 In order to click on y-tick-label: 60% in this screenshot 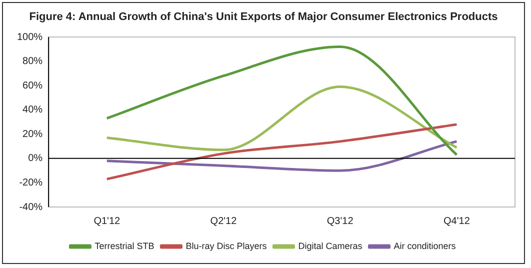, I will do `click(32, 86)`.